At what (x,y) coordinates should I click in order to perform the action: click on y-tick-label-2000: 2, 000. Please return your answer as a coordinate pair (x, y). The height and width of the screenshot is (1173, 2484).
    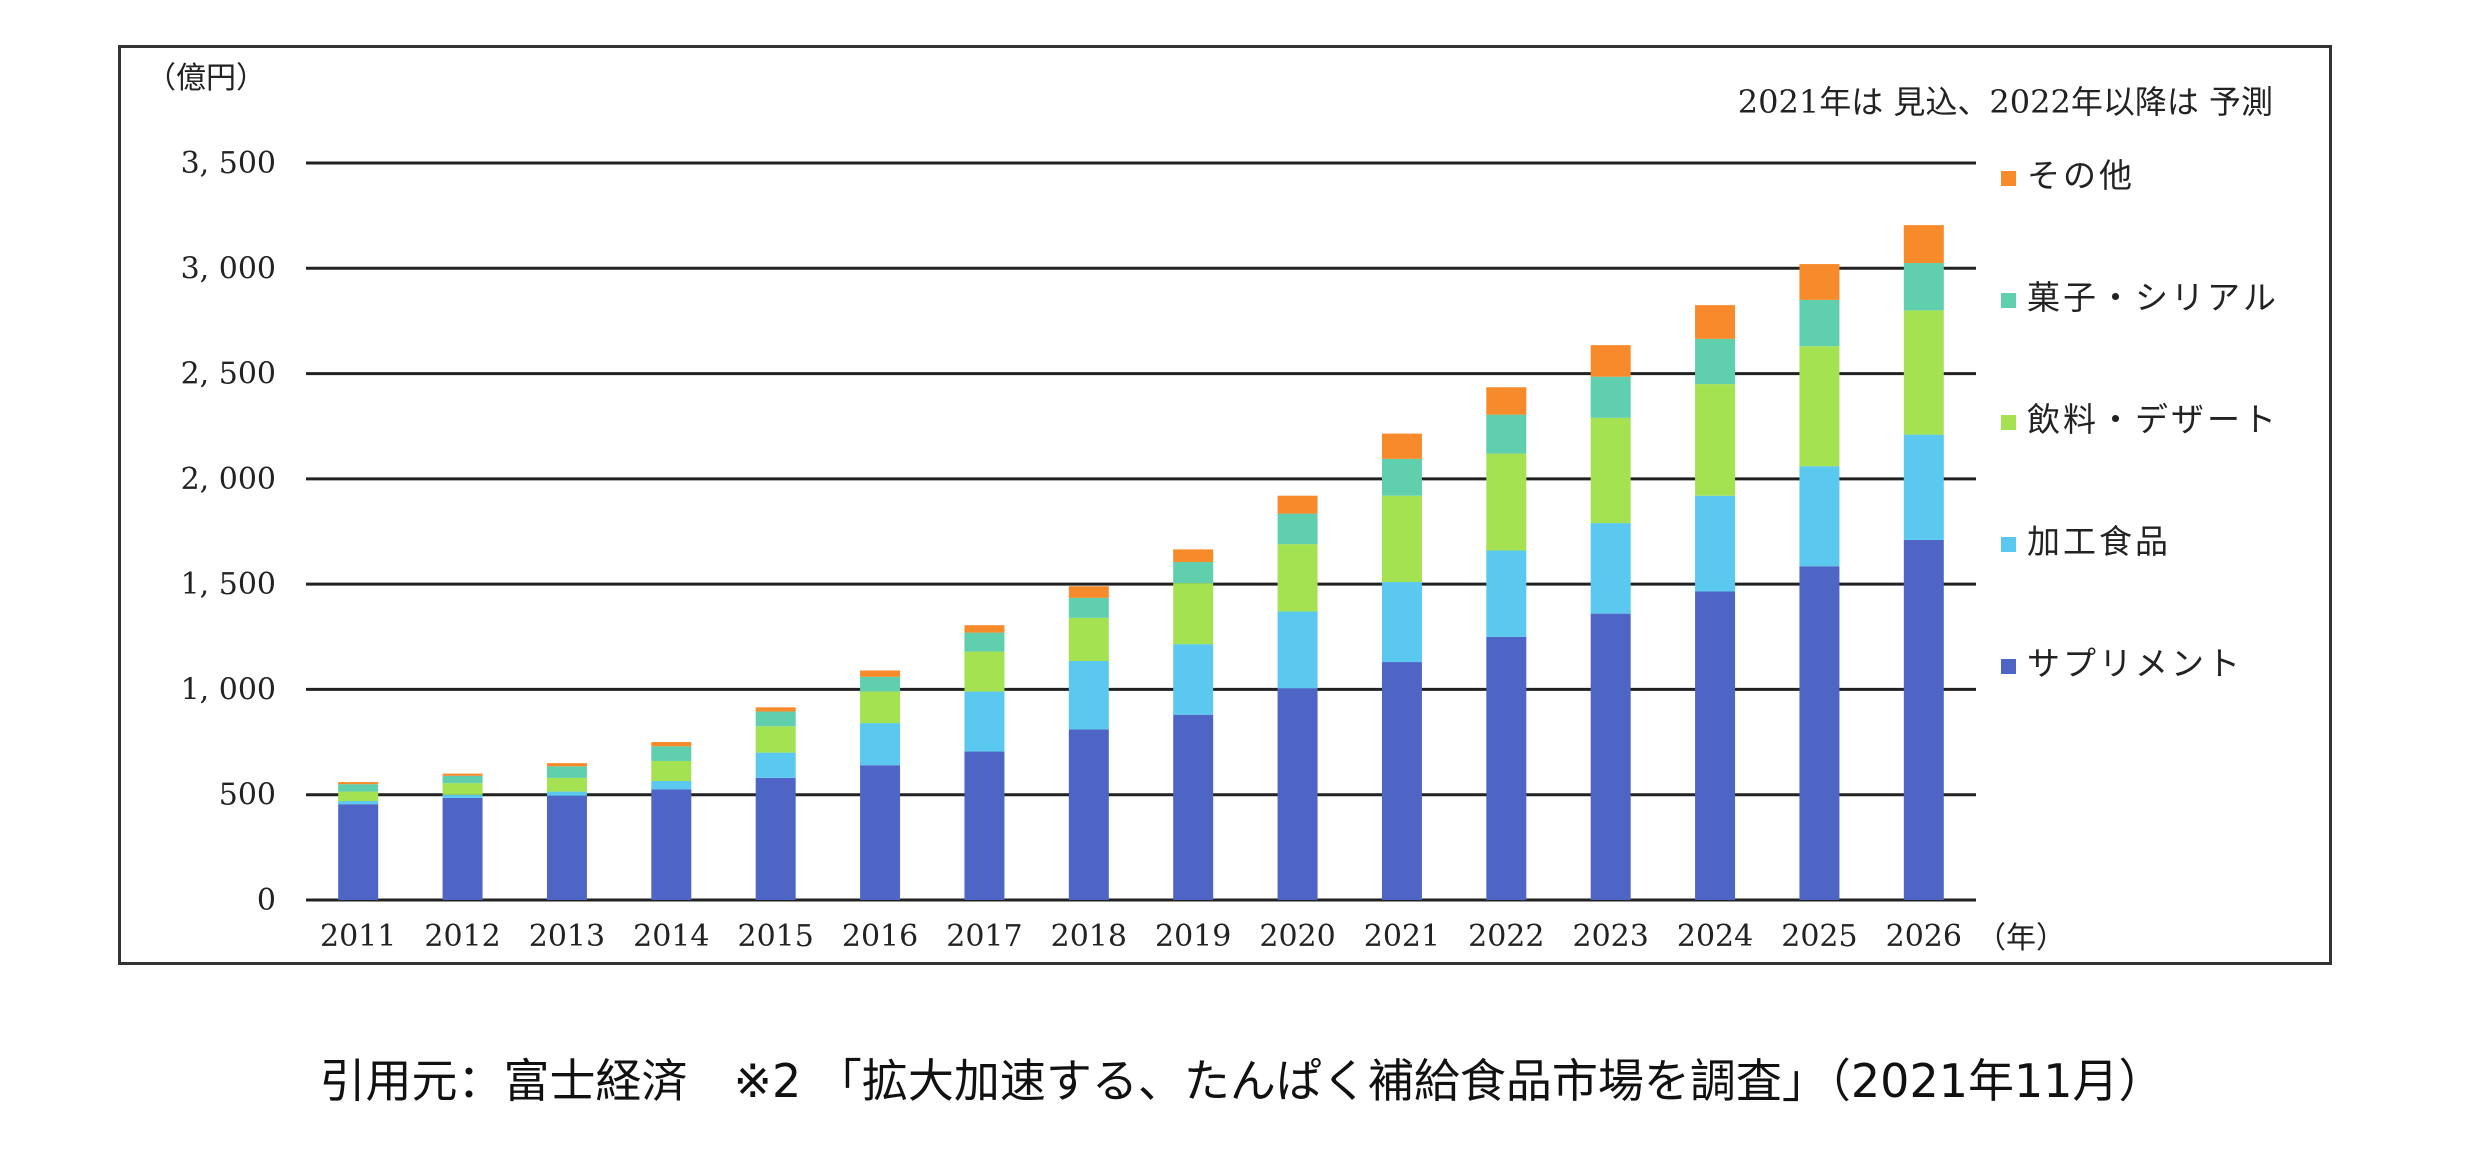
    Looking at the image, I should click on (228, 479).